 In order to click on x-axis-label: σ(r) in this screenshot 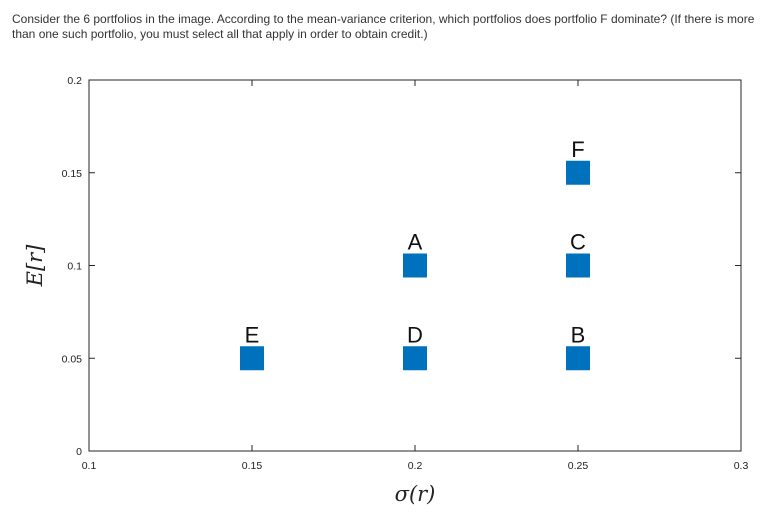, I will do `click(415, 494)`.